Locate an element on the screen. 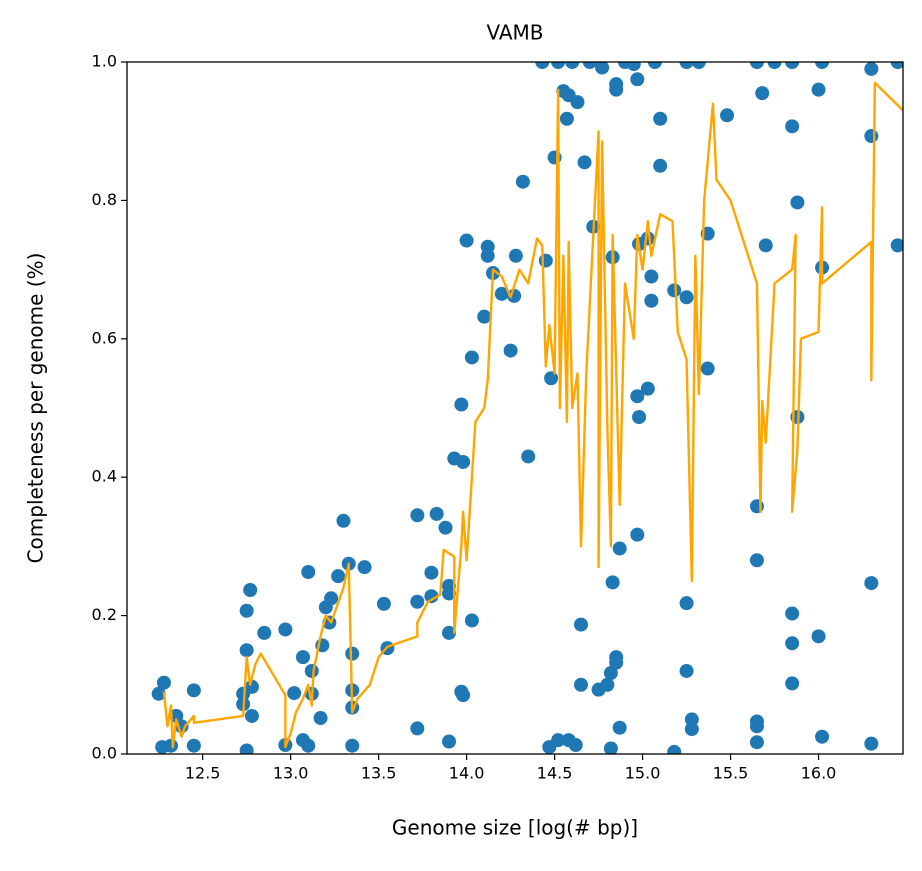 The image size is (922, 871). chart-title: VAMB is located at coordinates (514, 33).